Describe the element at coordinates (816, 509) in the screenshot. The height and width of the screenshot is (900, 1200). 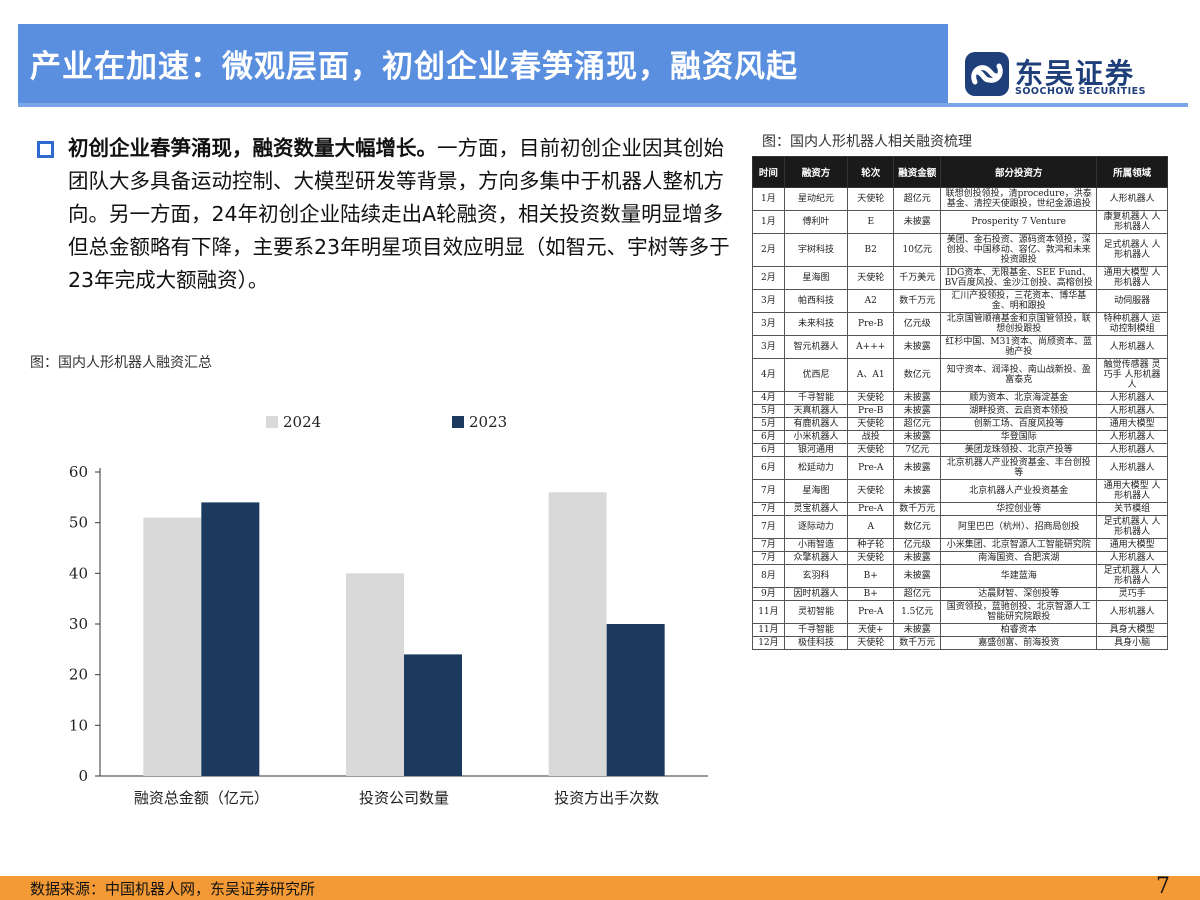
I see `table-cell: 灵宝机器人` at that location.